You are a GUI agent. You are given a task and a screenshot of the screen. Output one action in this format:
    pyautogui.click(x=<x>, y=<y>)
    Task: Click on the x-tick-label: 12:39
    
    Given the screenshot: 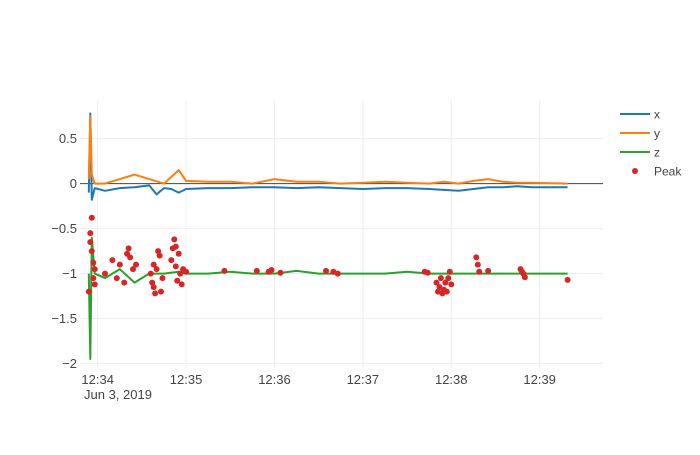 What is the action you would take?
    pyautogui.click(x=539, y=379)
    